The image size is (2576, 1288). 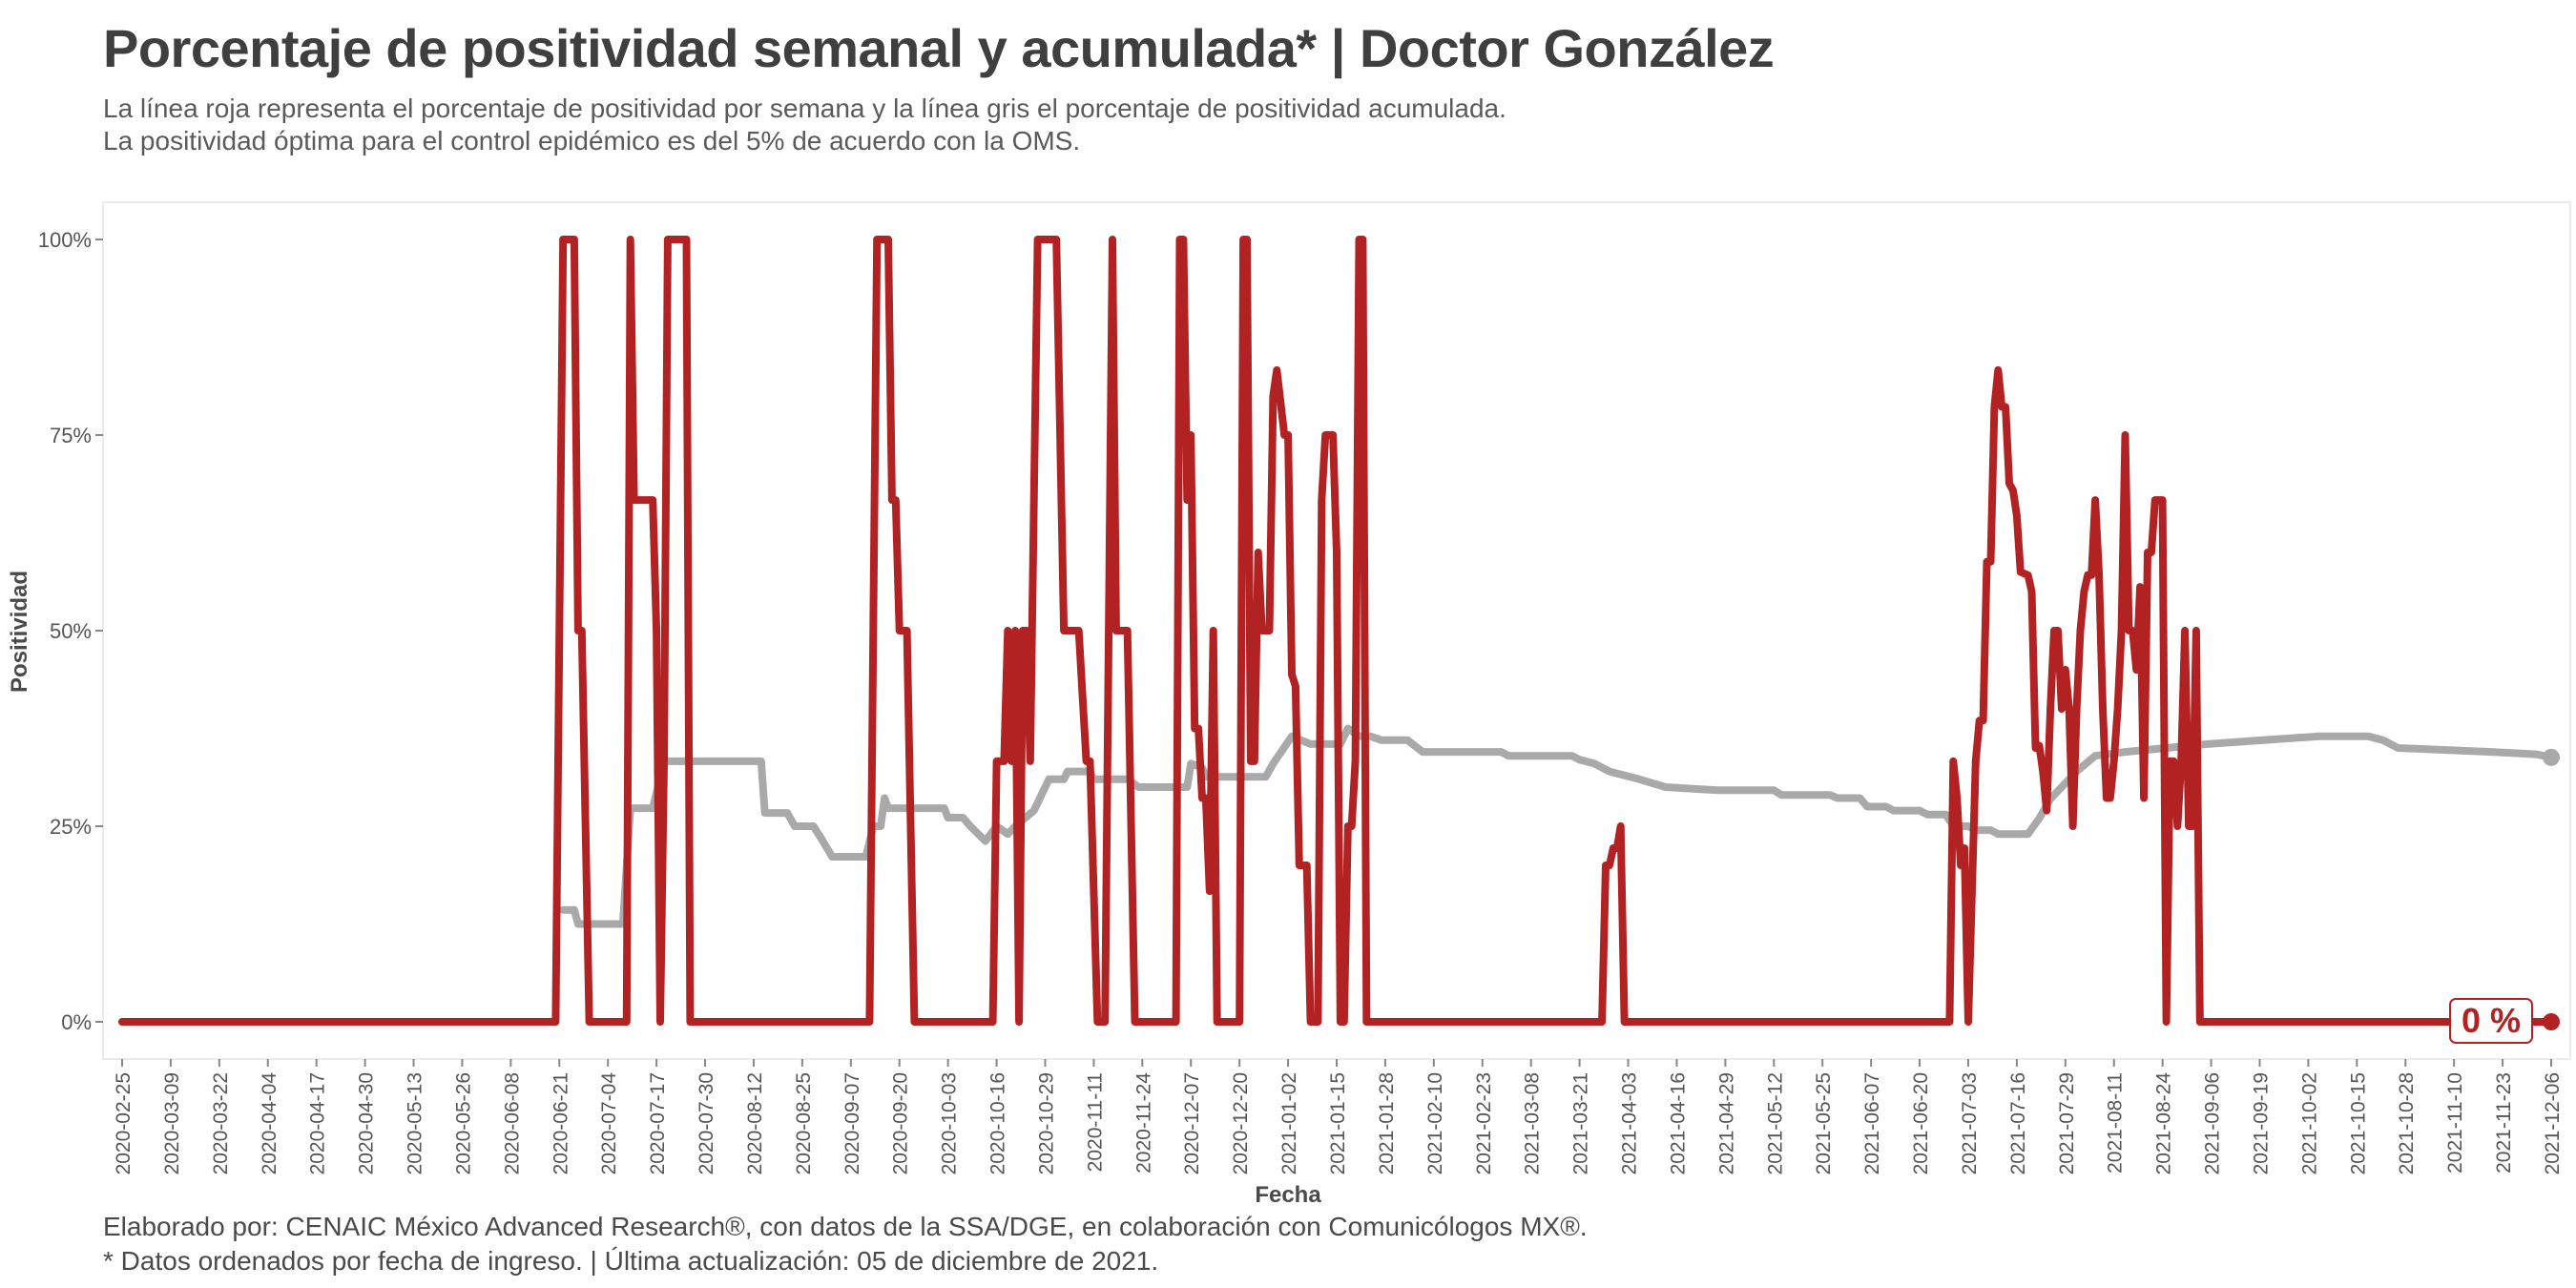 What do you see at coordinates (1824, 1123) in the screenshot?
I see `x-tick-label: 2021-05-25` at bounding box center [1824, 1123].